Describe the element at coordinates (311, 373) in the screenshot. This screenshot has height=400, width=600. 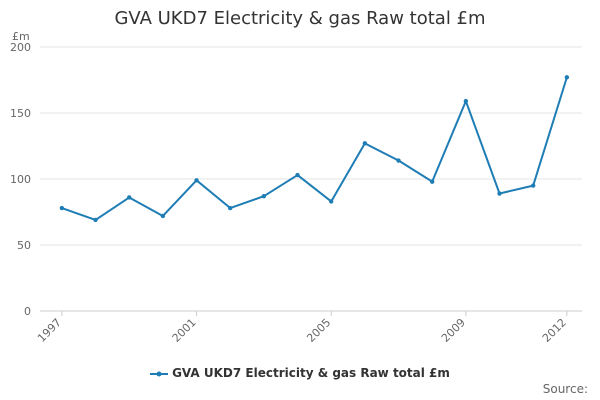
I see `legend-label: GVA UKD7 Electricity & gas Raw total £m` at that location.